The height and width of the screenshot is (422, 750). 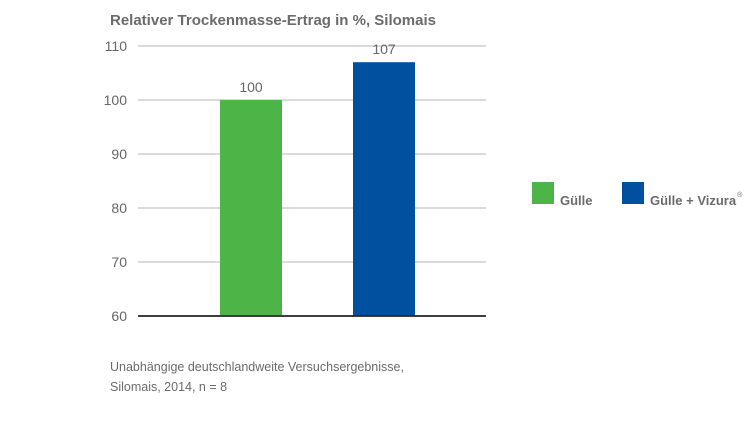 I want to click on legend-label: Gülle, so click(x=576, y=200).